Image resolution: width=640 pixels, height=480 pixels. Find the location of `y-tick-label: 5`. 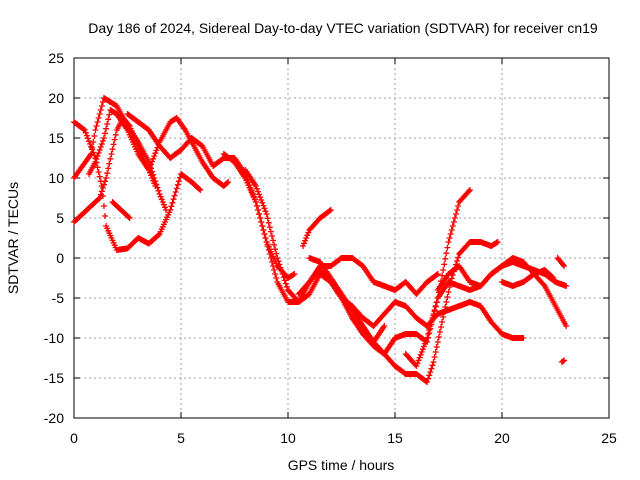

y-tick-label: 5 is located at coordinates (60, 218).